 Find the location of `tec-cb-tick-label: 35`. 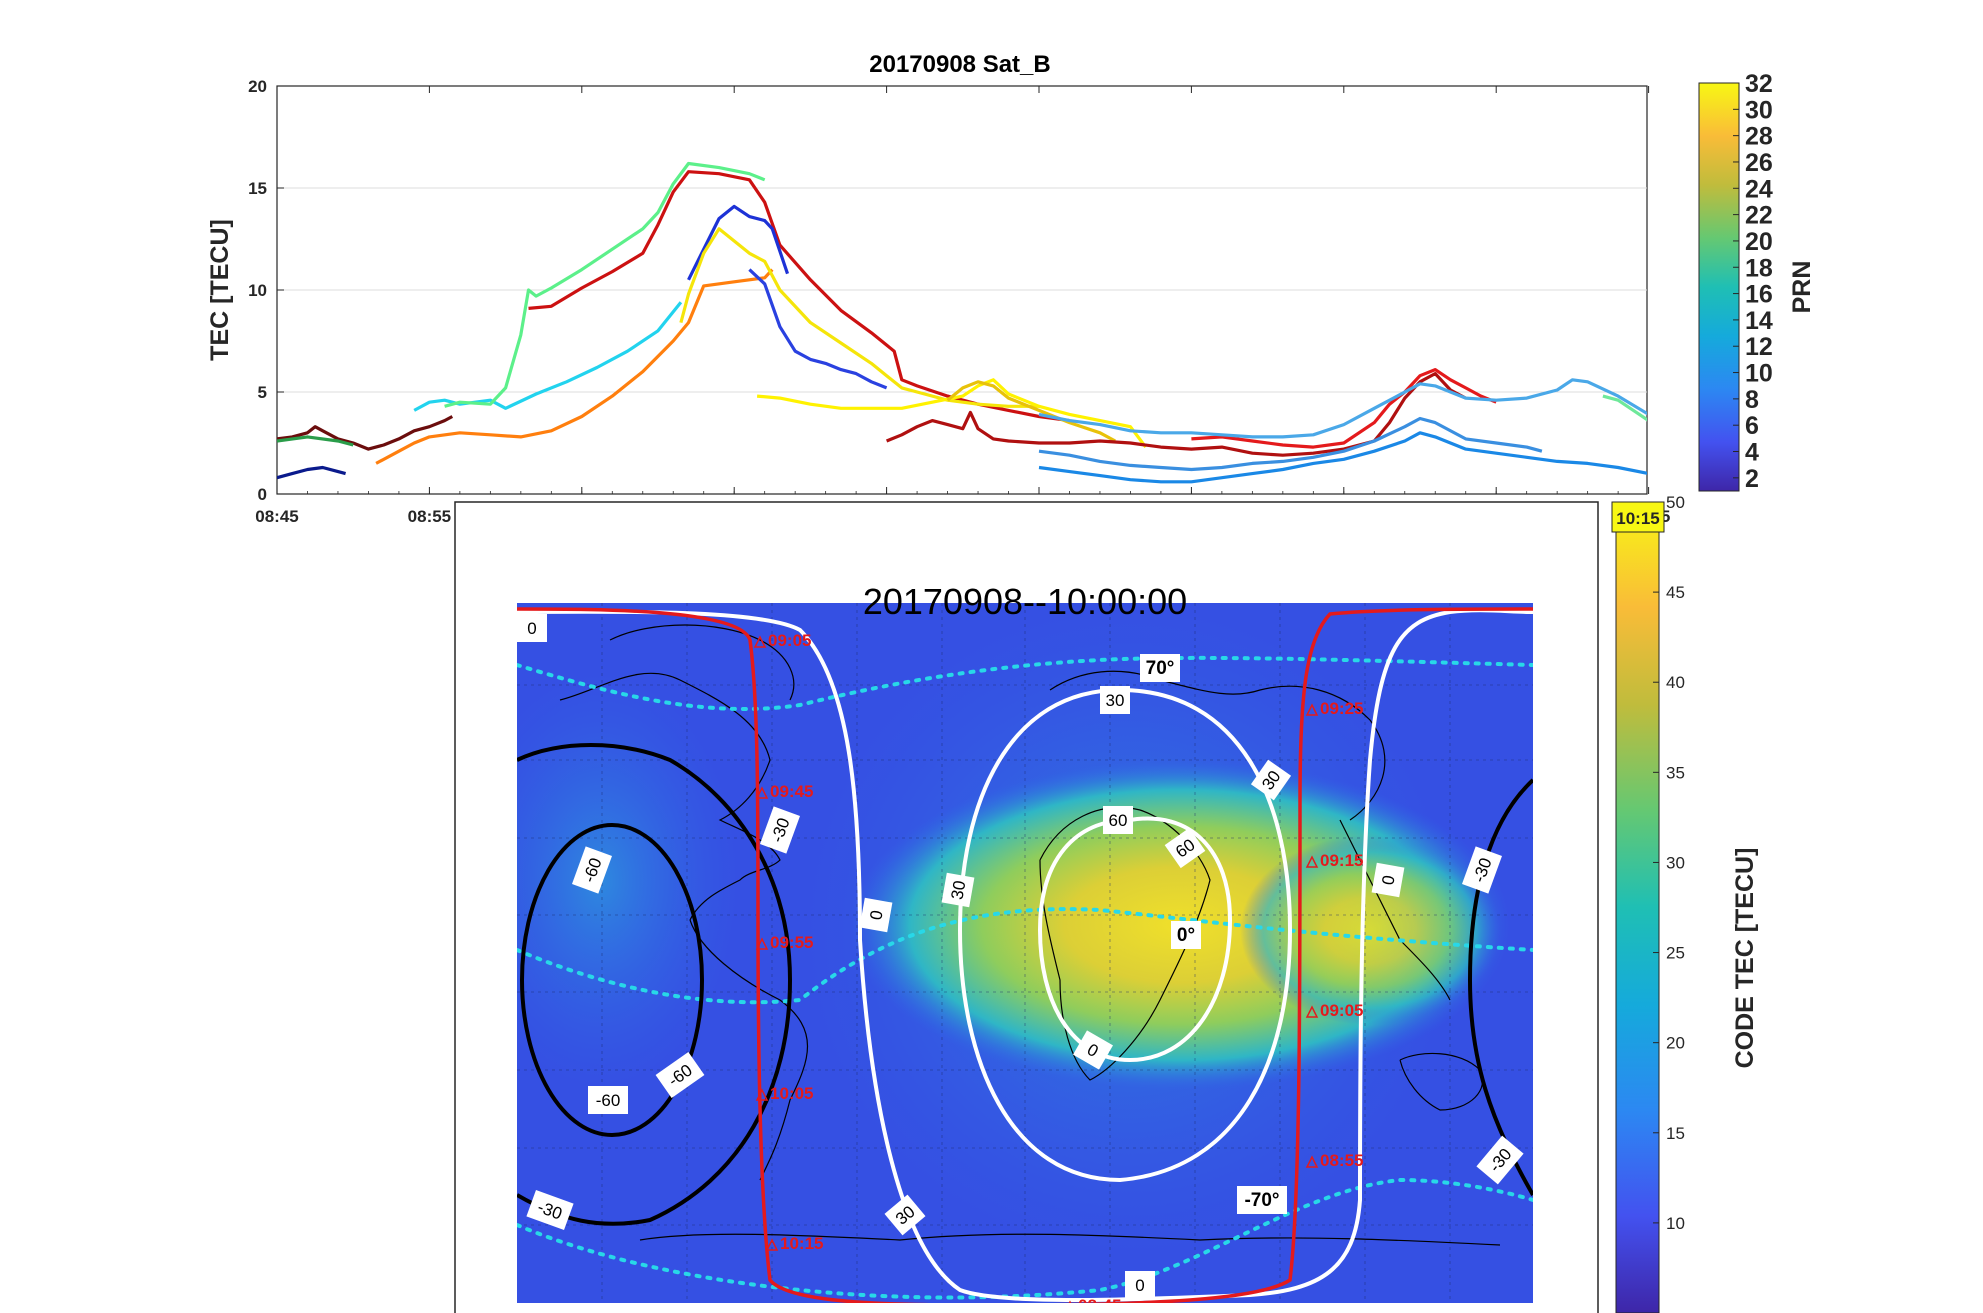

tec-cb-tick-label: 35 is located at coordinates (1675, 772).